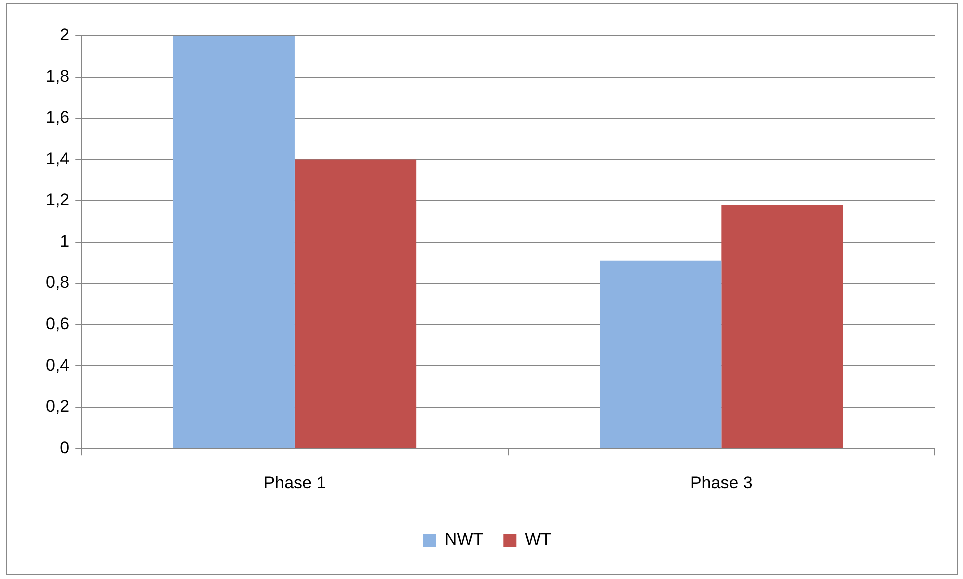  Describe the element at coordinates (58, 76) in the screenshot. I see `y-tick-label: 1,8` at that location.